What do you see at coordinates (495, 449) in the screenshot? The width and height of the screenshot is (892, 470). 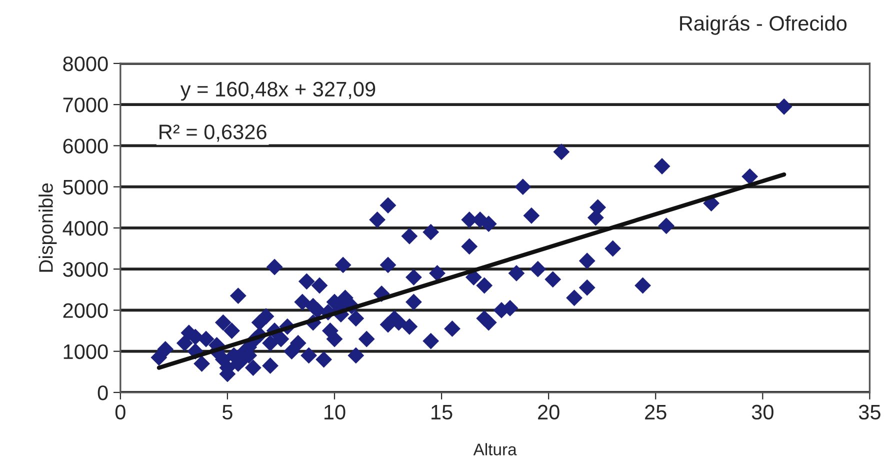 I see `x-axis-title: Altura` at bounding box center [495, 449].